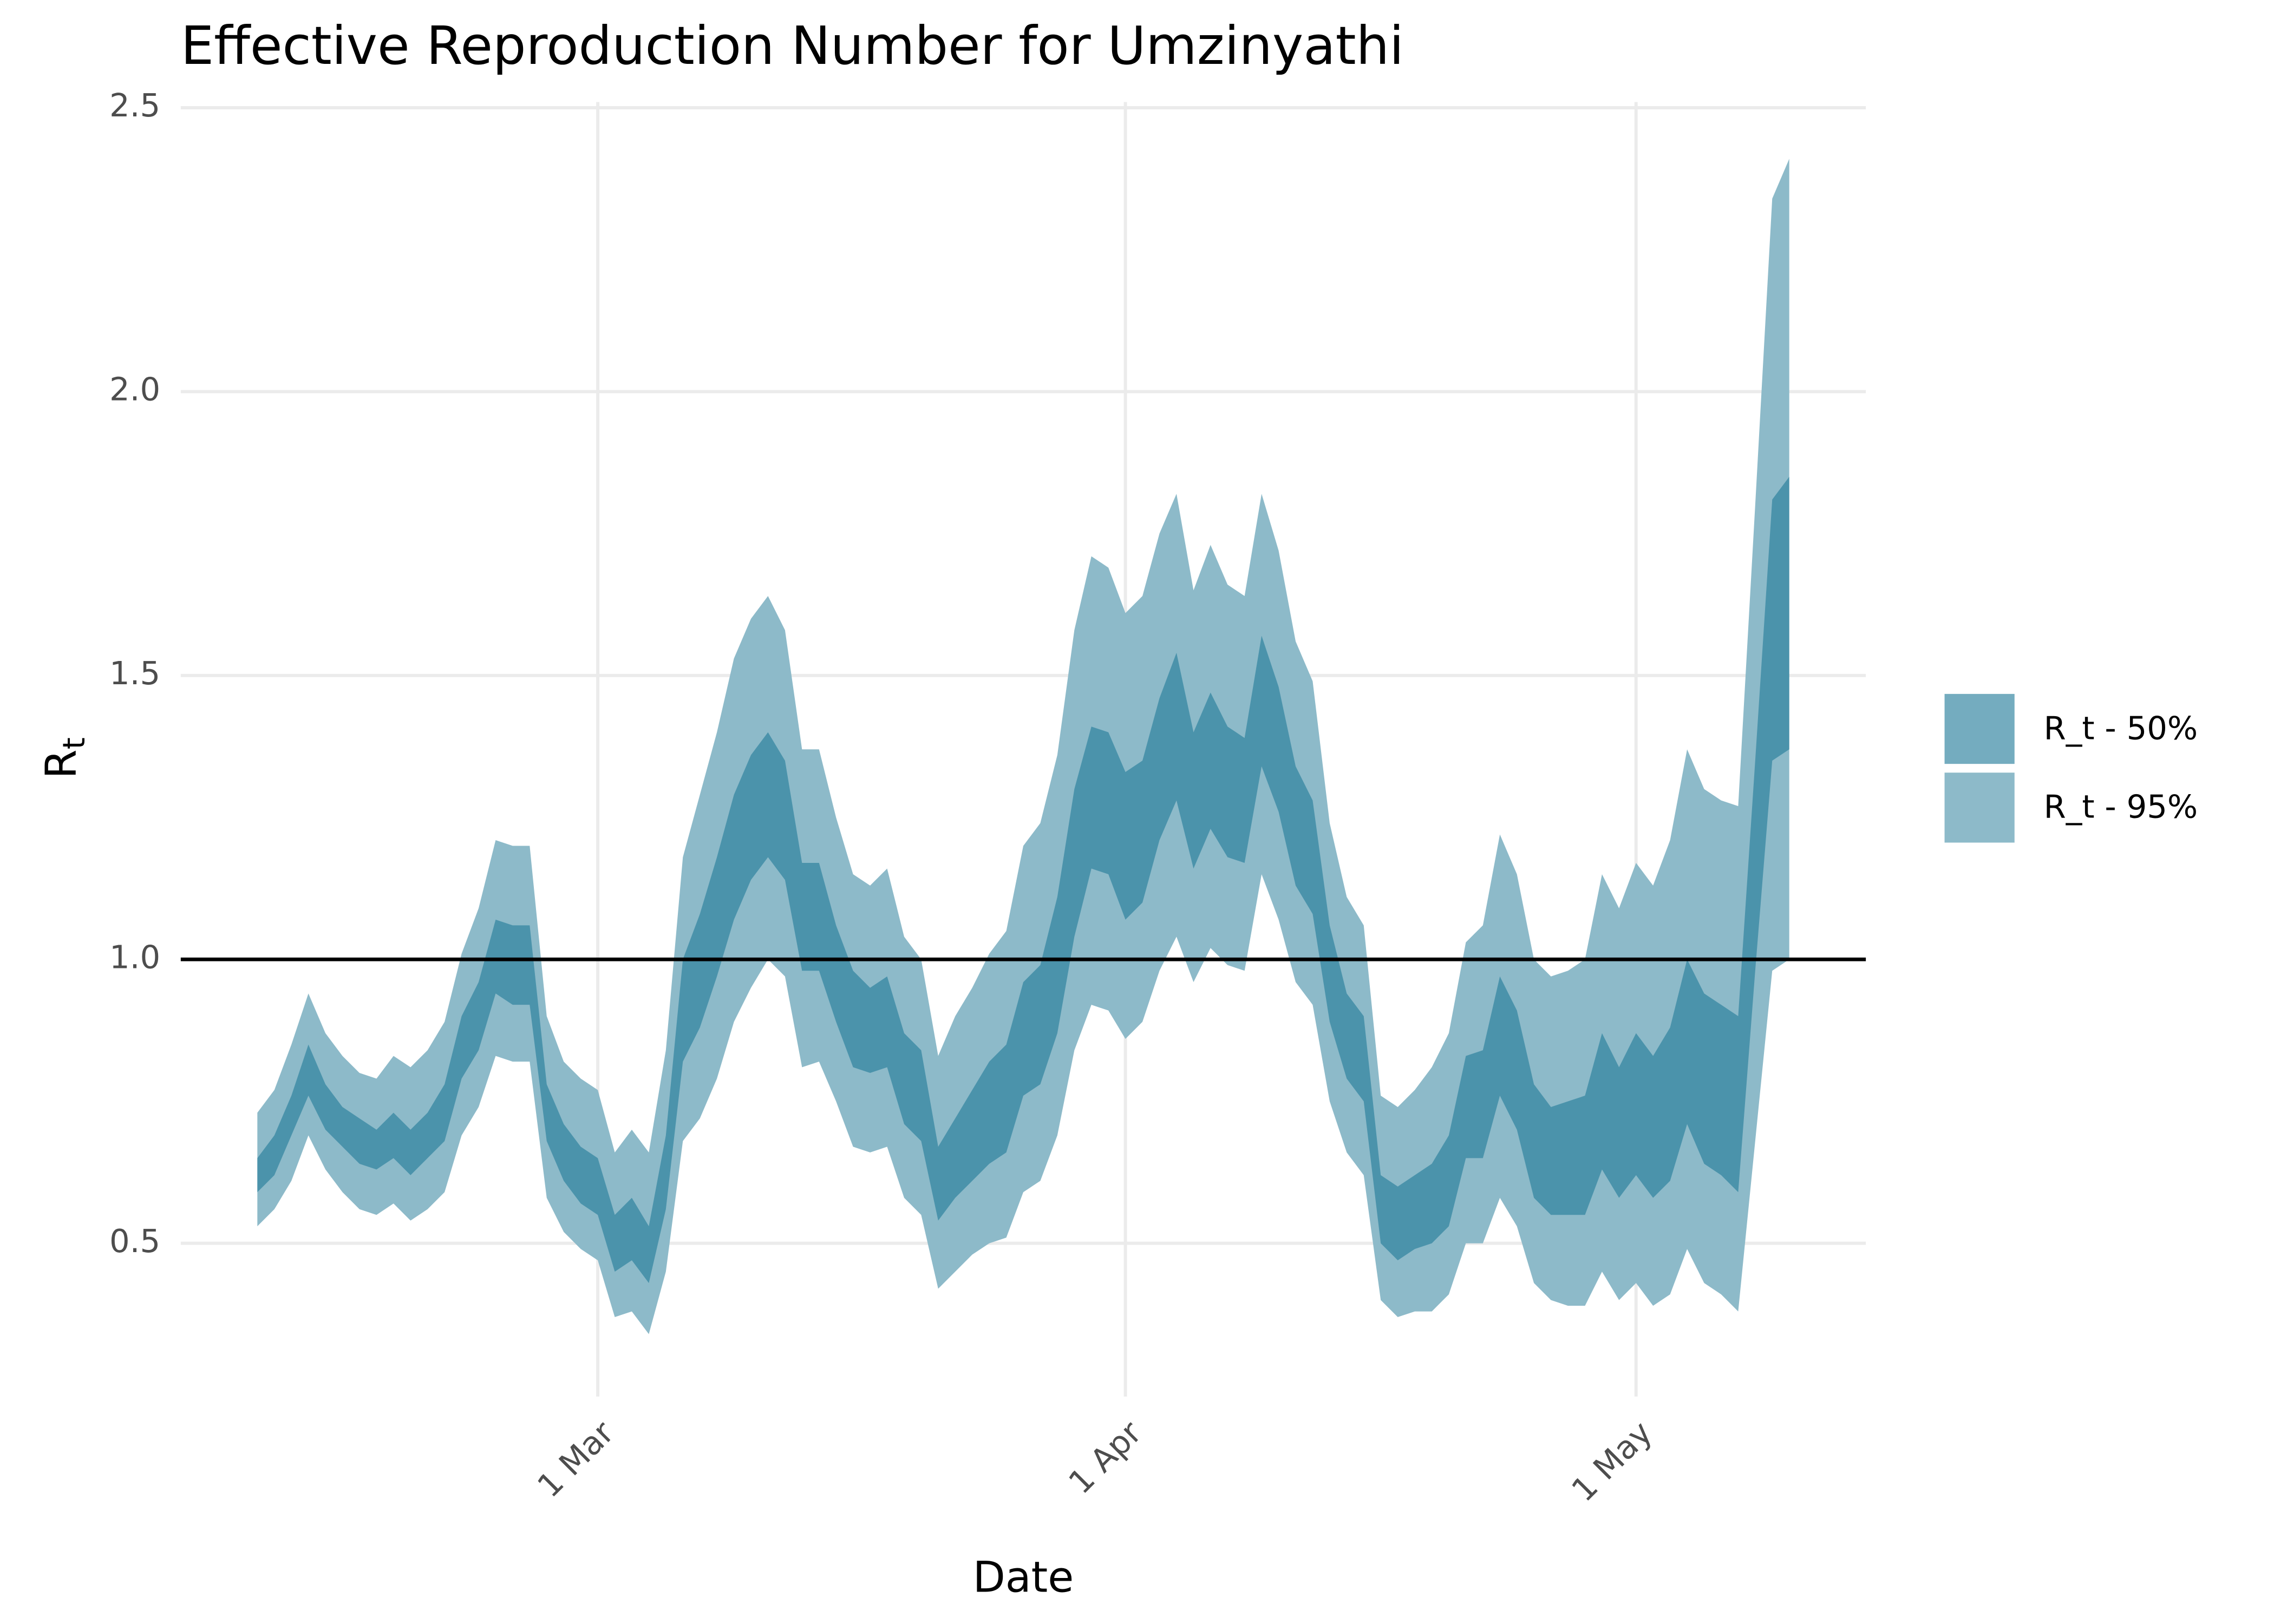 Image resolution: width=2274 pixels, height=1624 pixels. What do you see at coordinates (1024, 1578) in the screenshot?
I see `x-axis-title: Date` at bounding box center [1024, 1578].